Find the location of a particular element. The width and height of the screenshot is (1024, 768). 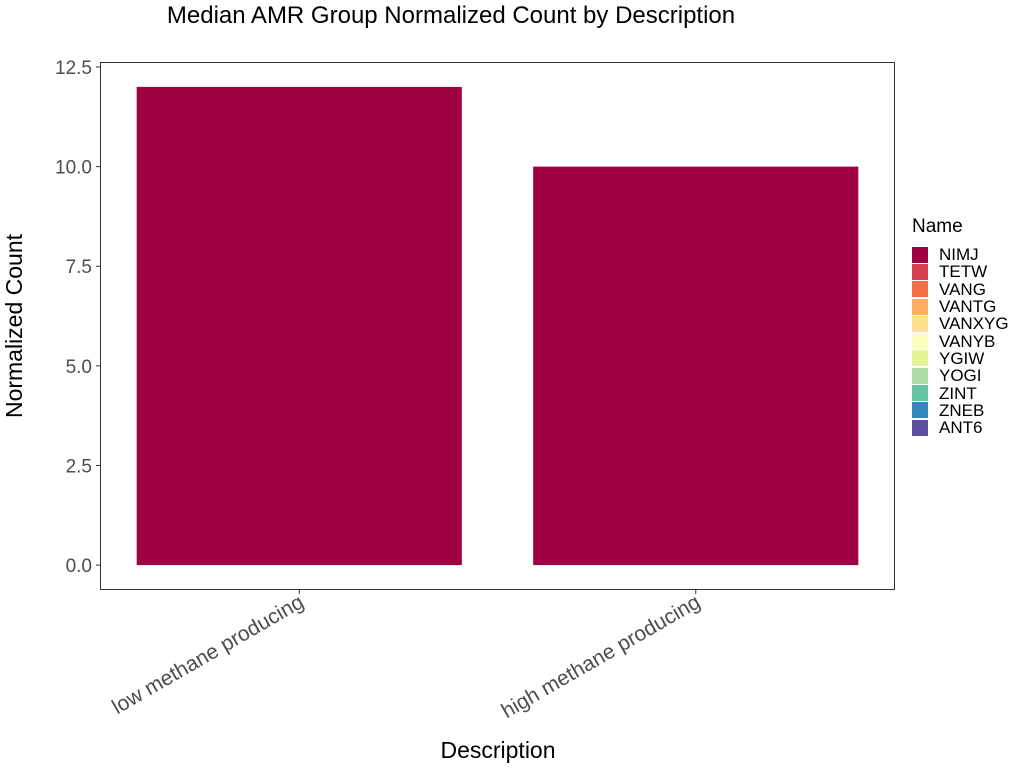

x-axis-label: Description is located at coordinates (497, 750).